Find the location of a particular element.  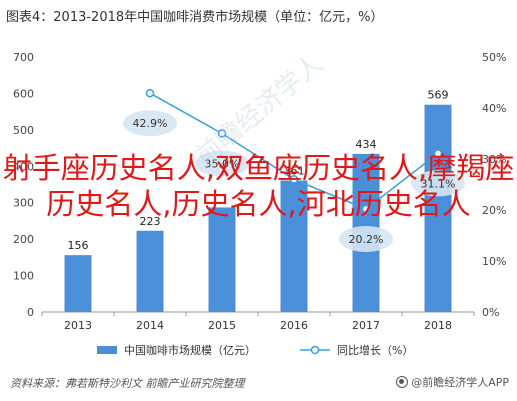

left-axis-tick-label: 0 is located at coordinates (30, 312).